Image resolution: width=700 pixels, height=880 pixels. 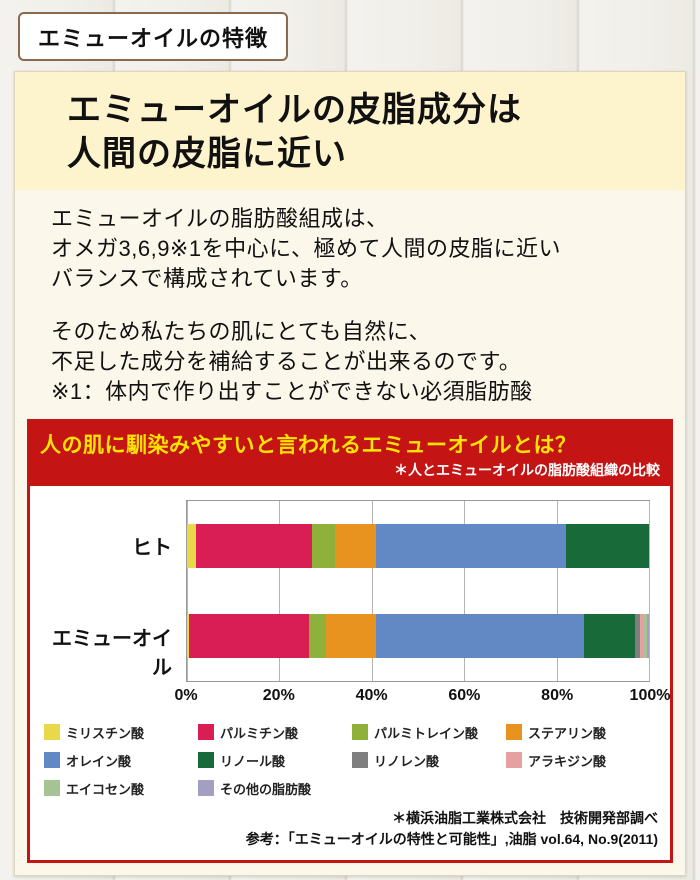 What do you see at coordinates (259, 733) in the screenshot?
I see `legend-label: パルミチン酸` at bounding box center [259, 733].